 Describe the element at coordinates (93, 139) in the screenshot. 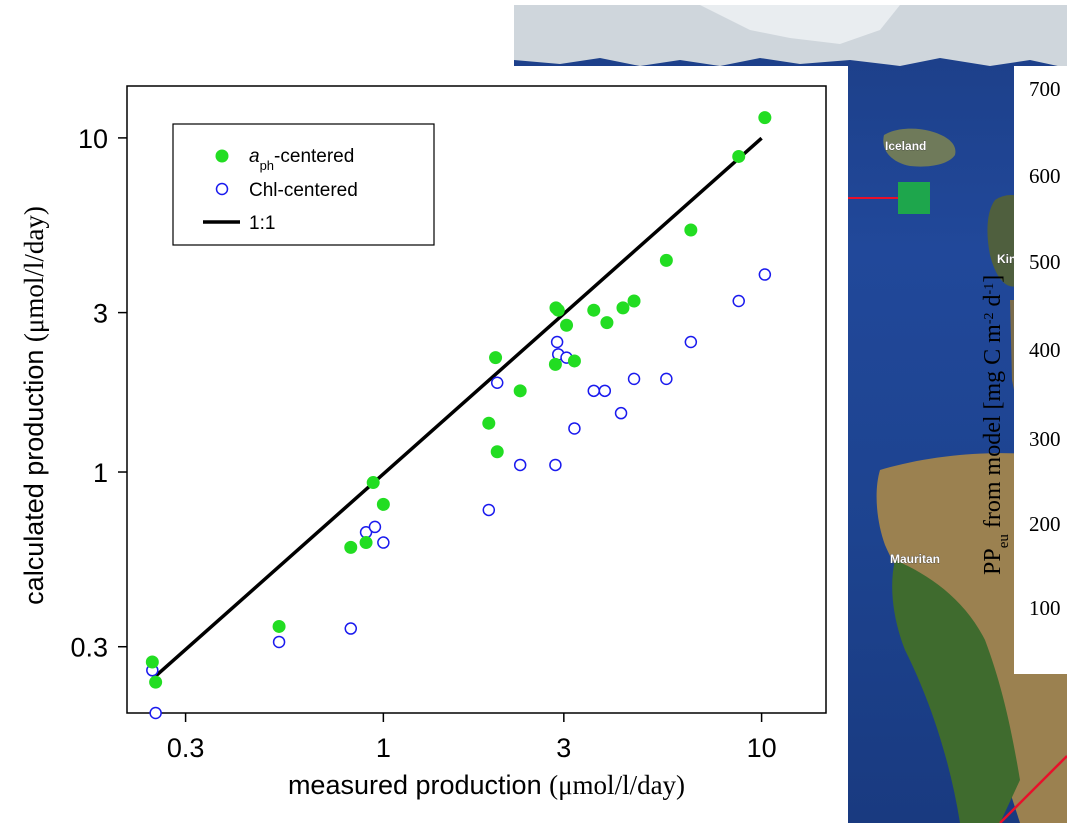

I see `y-tick-label: 10` at that location.